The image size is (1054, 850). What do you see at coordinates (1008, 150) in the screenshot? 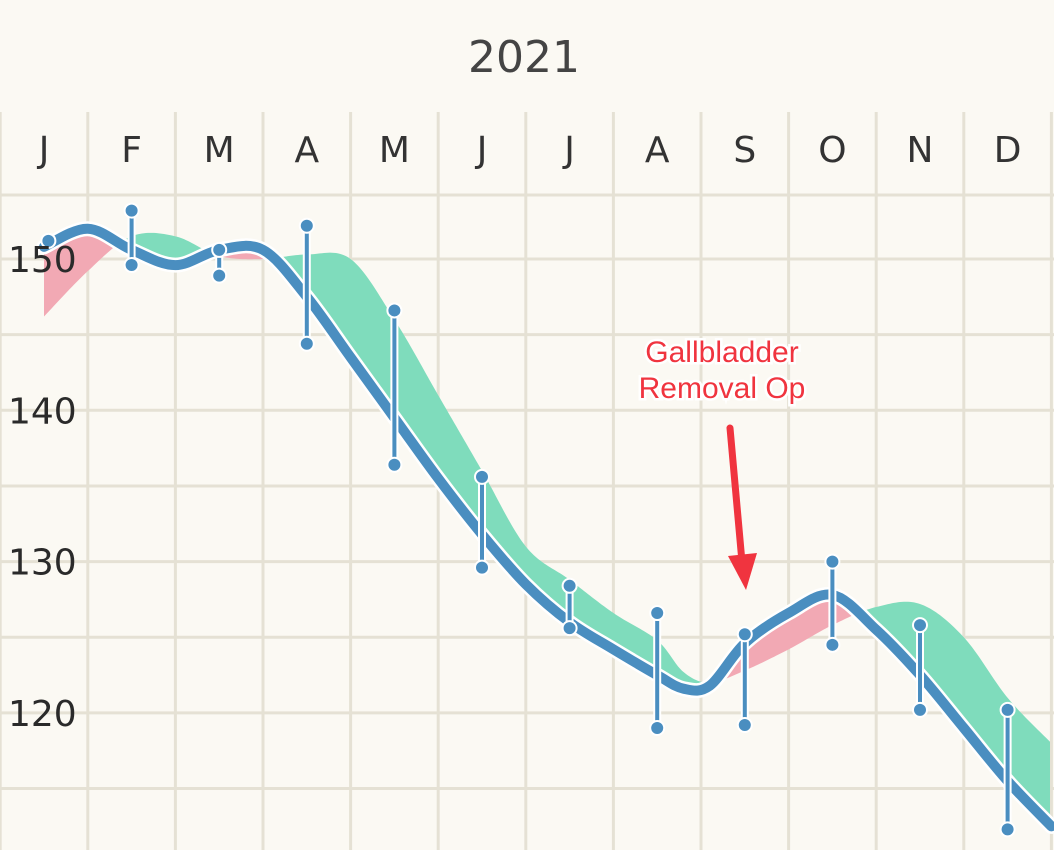
I see `x-tick-label: D` at bounding box center [1008, 150].